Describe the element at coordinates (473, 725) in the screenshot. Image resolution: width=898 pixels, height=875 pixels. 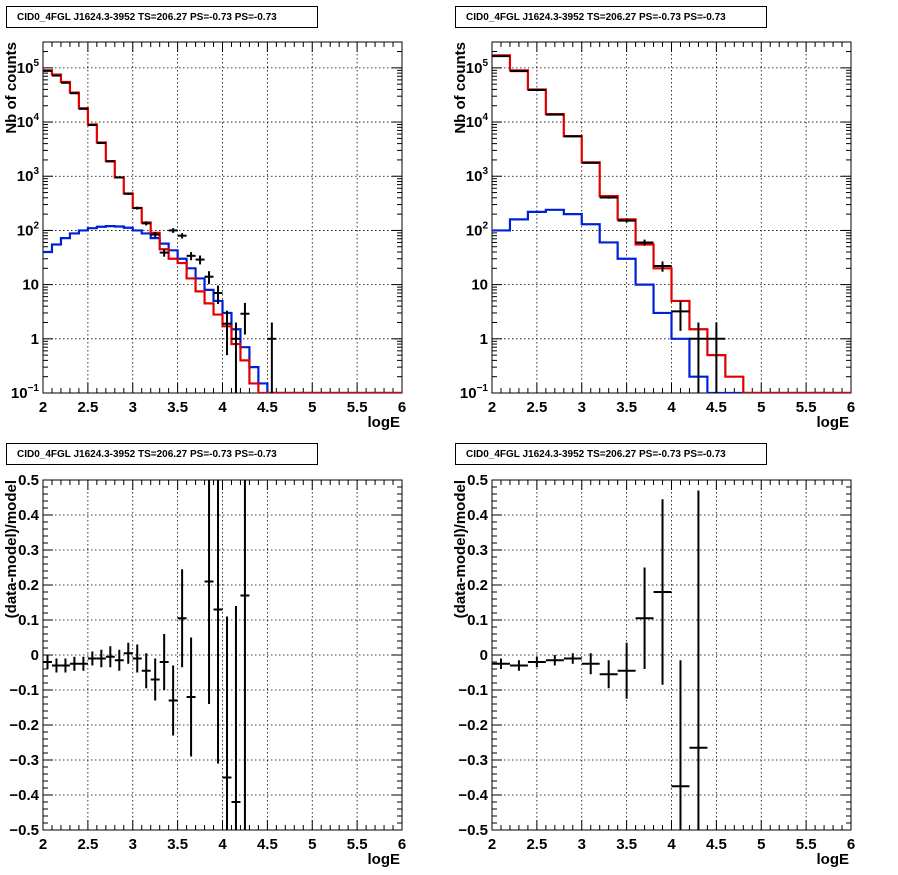
I see `y-tick-label: −0.2` at that location.